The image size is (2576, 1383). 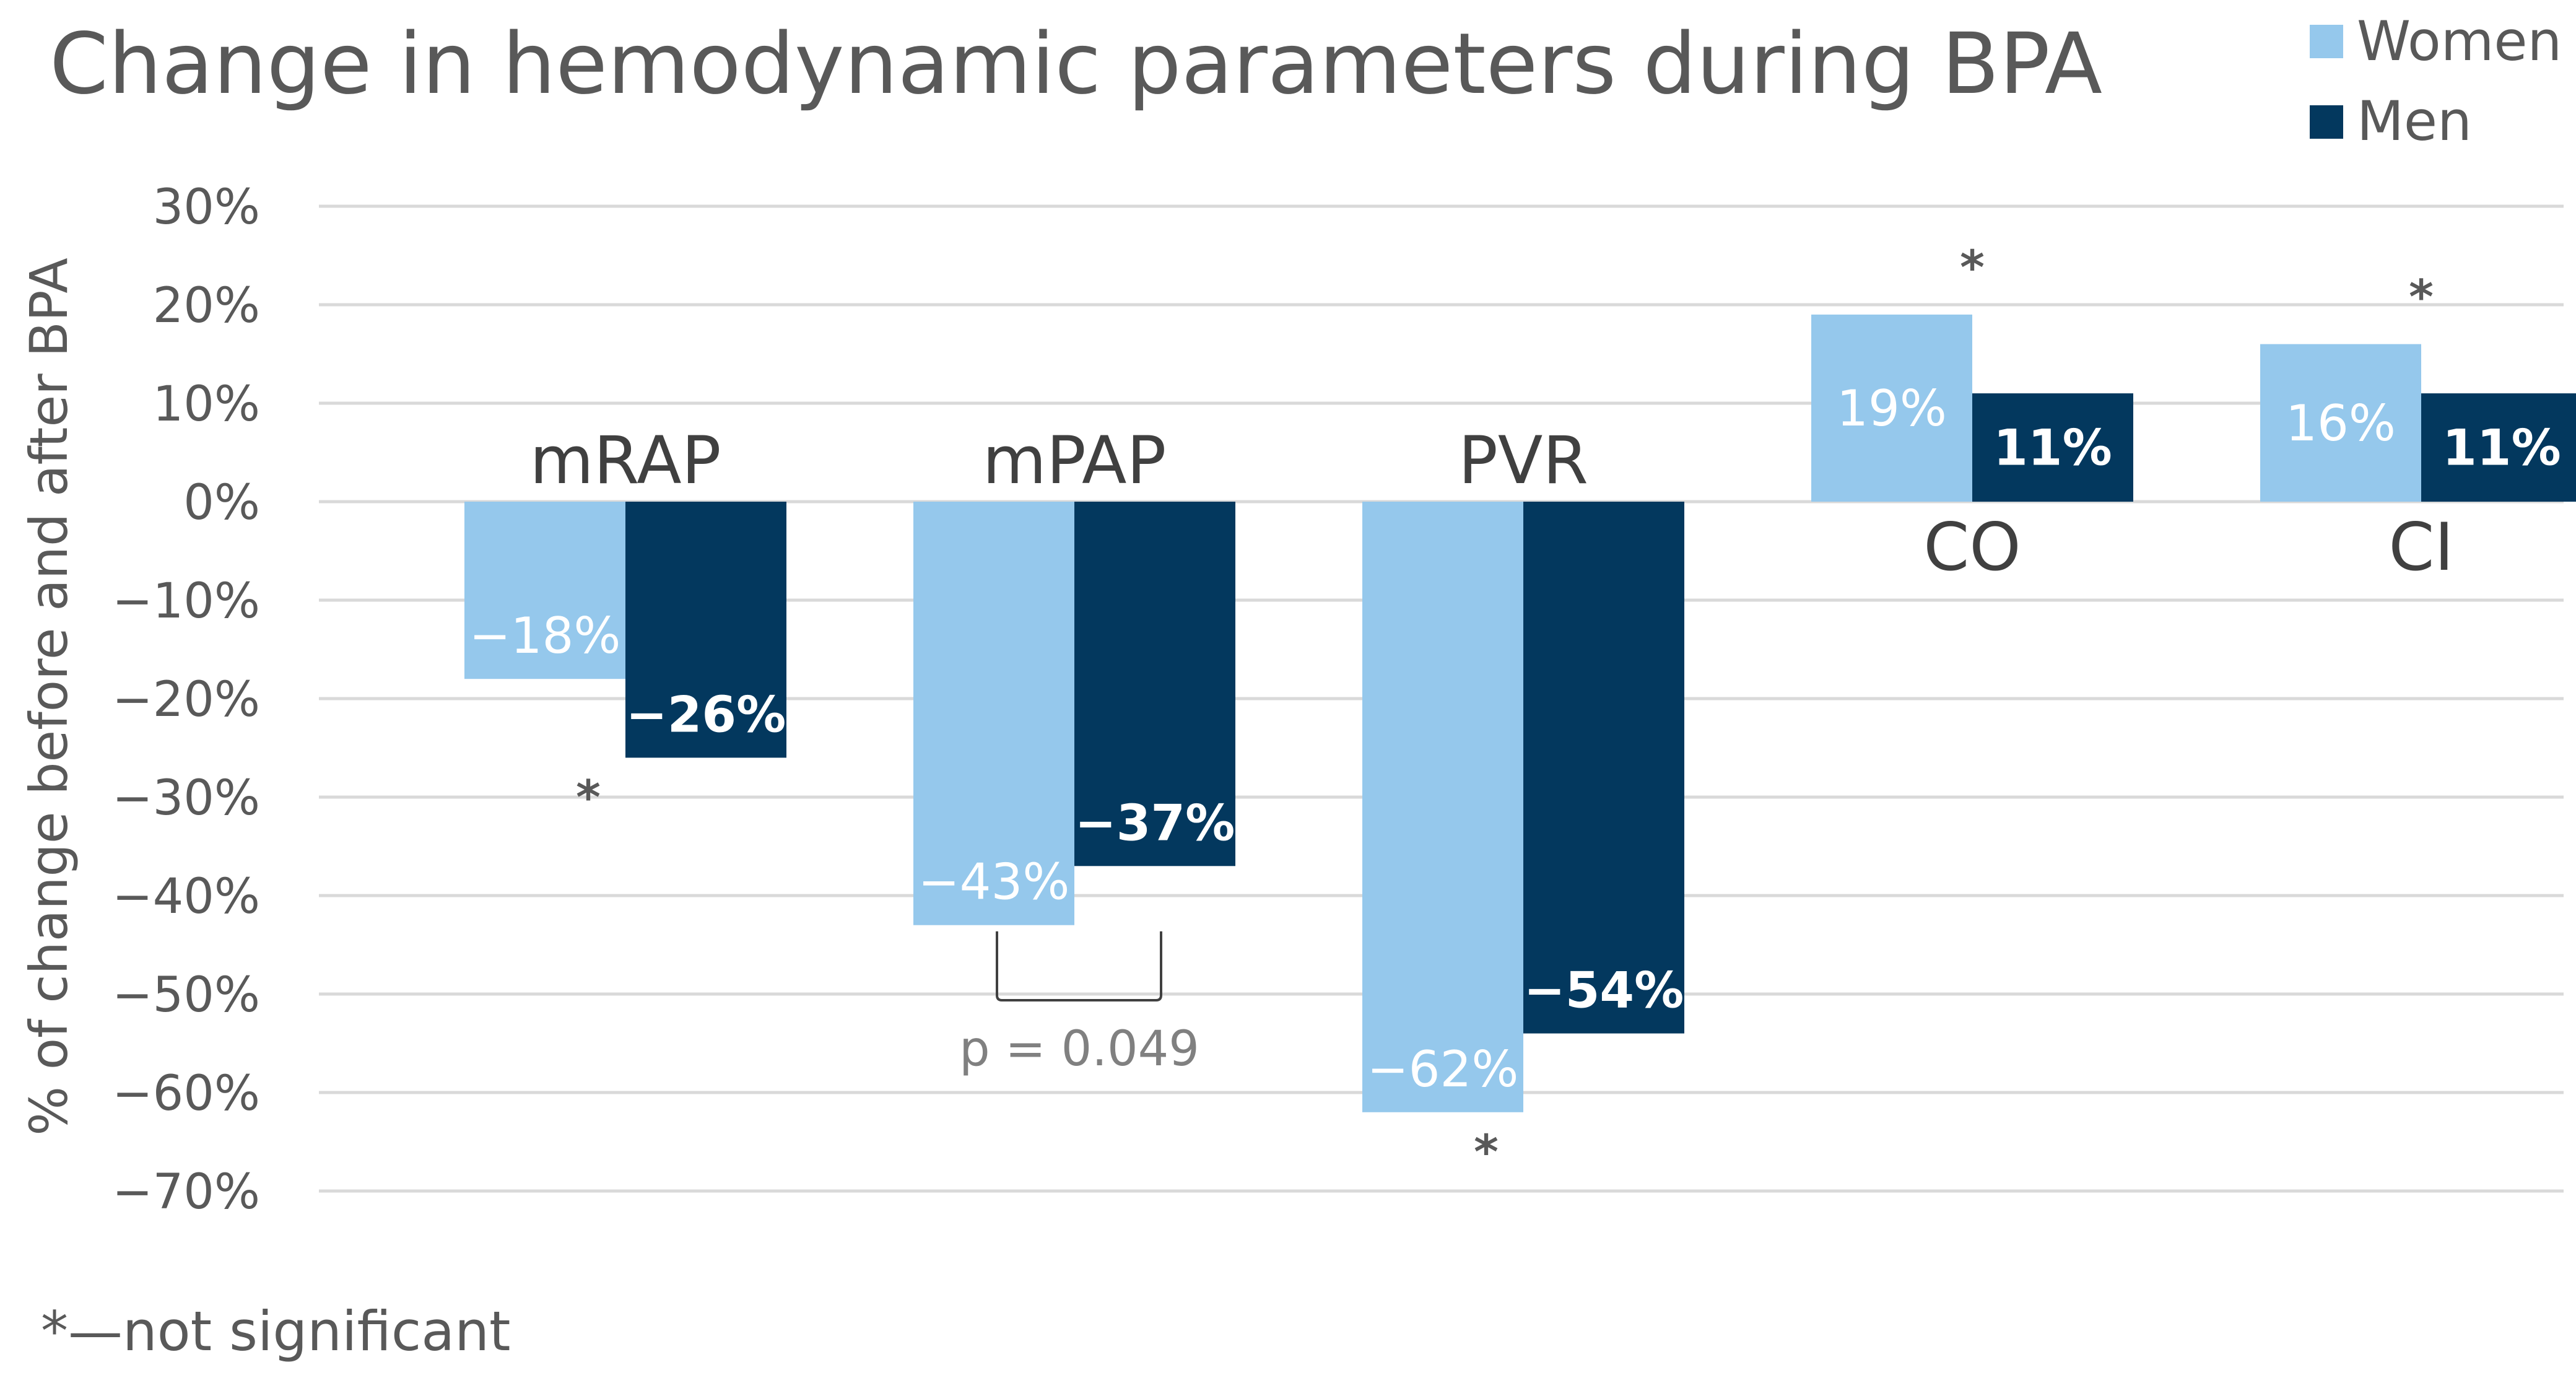 I want to click on bar-men-mrap, so click(x=705, y=630).